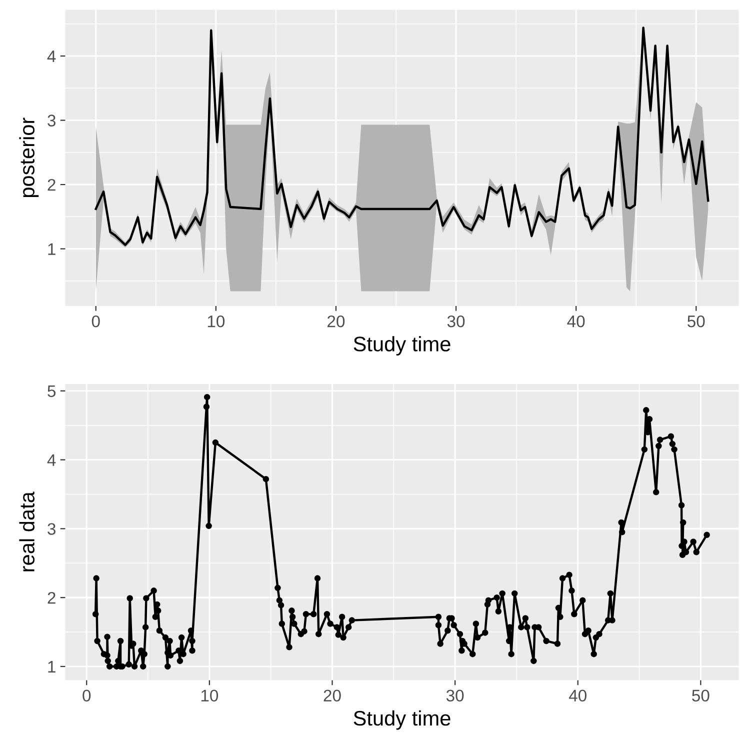 This screenshot has height=750, width=750. Describe the element at coordinates (52, 391) in the screenshot. I see `y-tick-label: 5` at that location.